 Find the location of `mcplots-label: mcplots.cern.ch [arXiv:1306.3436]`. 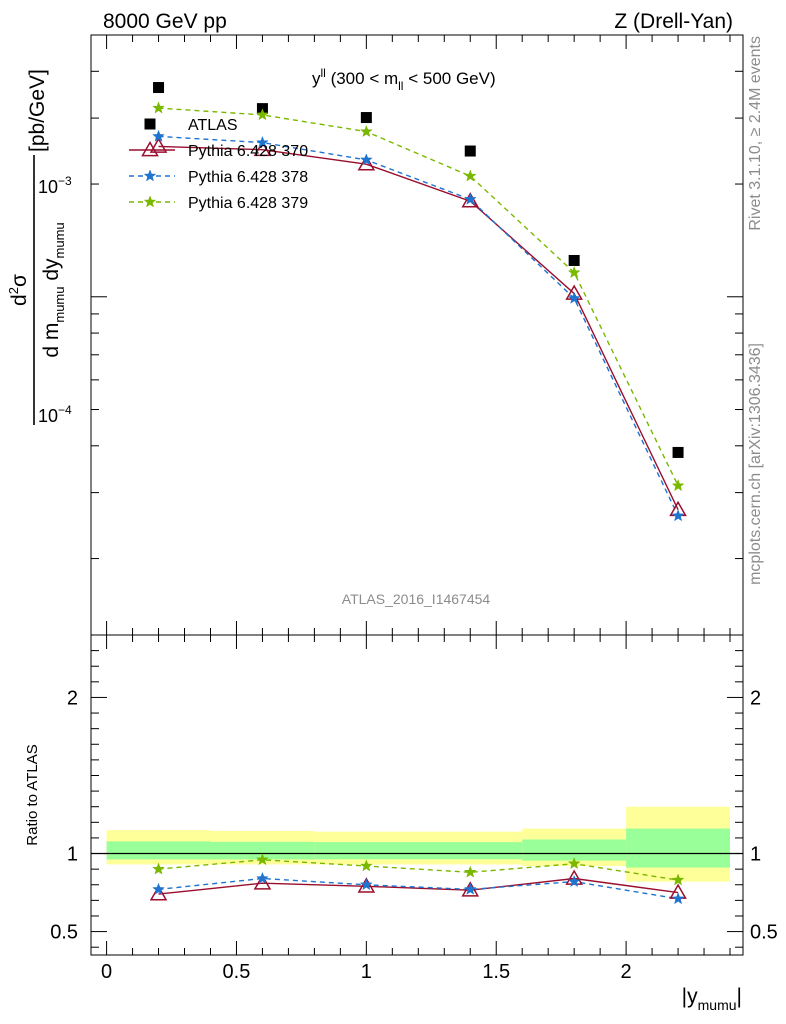

mcplots-label: mcplots.cern.ch [arXiv:1306.3436] is located at coordinates (755, 464).